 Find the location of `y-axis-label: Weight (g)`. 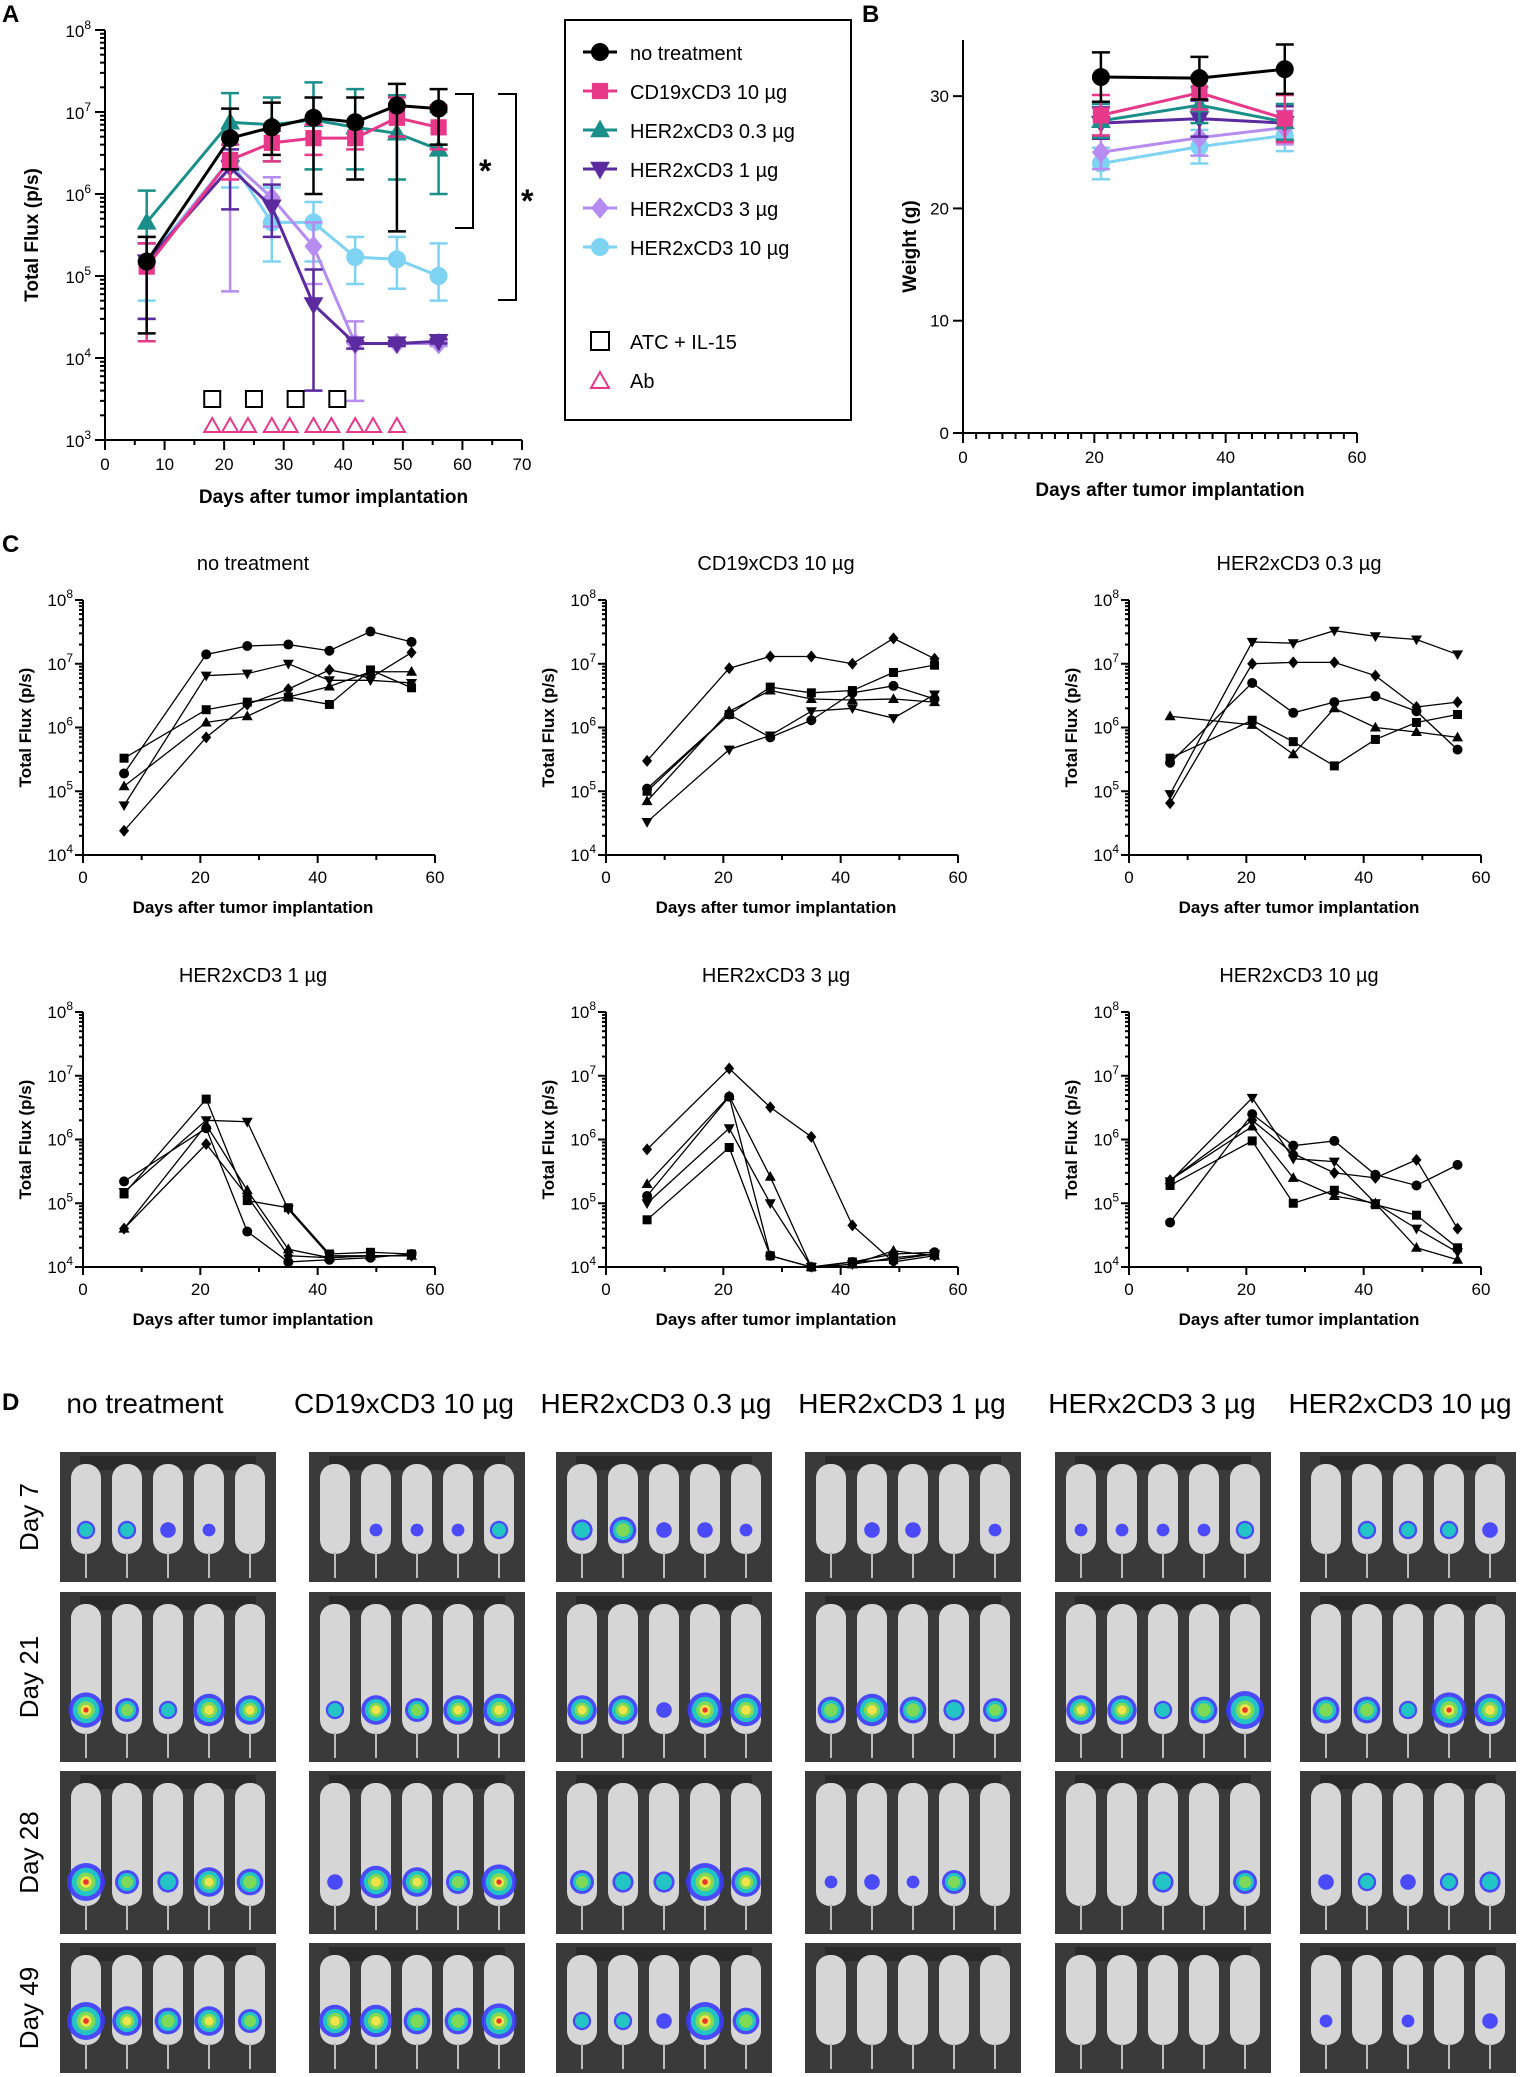

y-axis-label: Weight (g) is located at coordinates (910, 246).